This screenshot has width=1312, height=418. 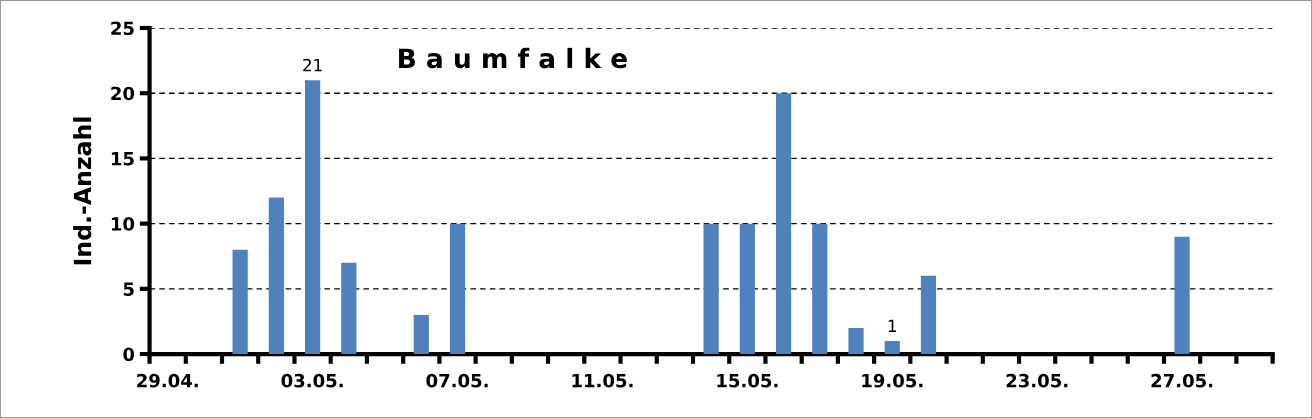 What do you see at coordinates (123, 93) in the screenshot?
I see `y-tick-label: 20` at bounding box center [123, 93].